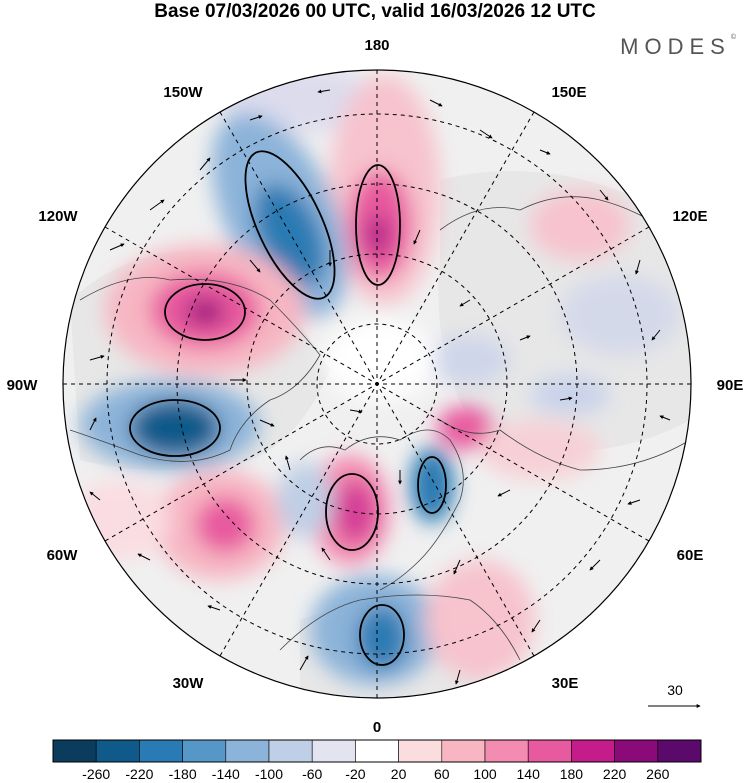 The height and width of the screenshot is (783, 750). Describe the element at coordinates (465, 428) in the screenshot. I see `blob-pos-90e` at that location.